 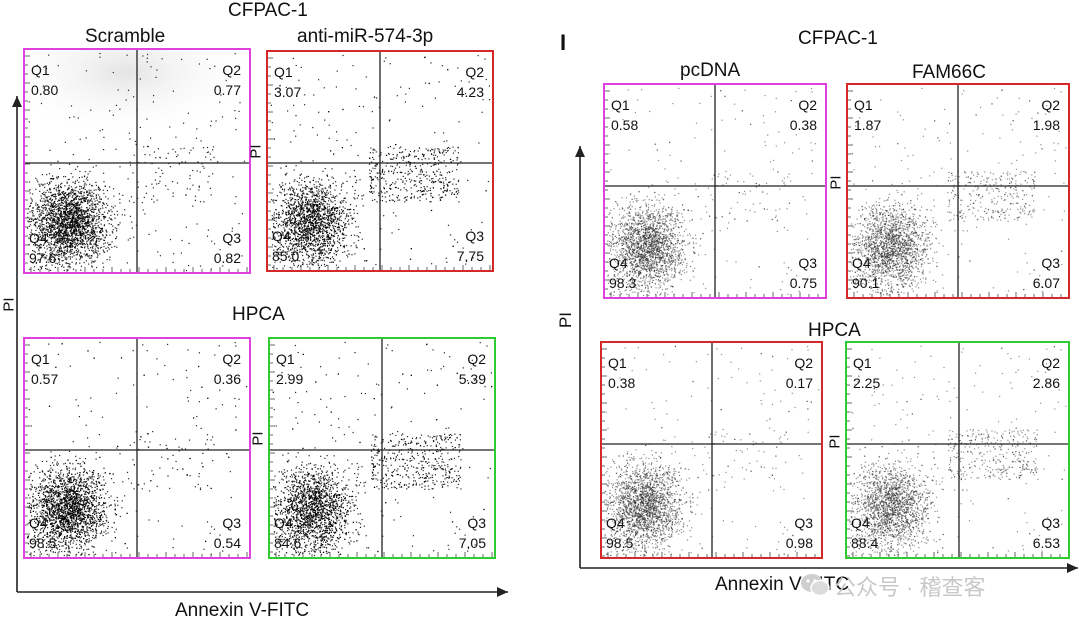 I want to click on watermark-text: 公众号 · 稽查客, so click(x=910, y=586).